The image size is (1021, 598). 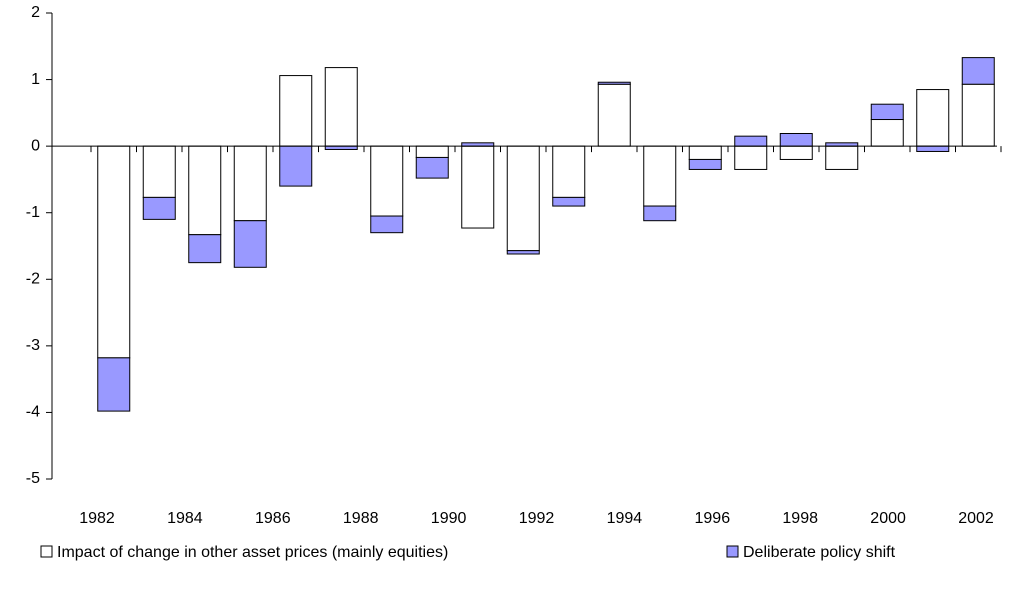 What do you see at coordinates (35, 12) in the screenshot?
I see `y-tick-label: 2` at bounding box center [35, 12].